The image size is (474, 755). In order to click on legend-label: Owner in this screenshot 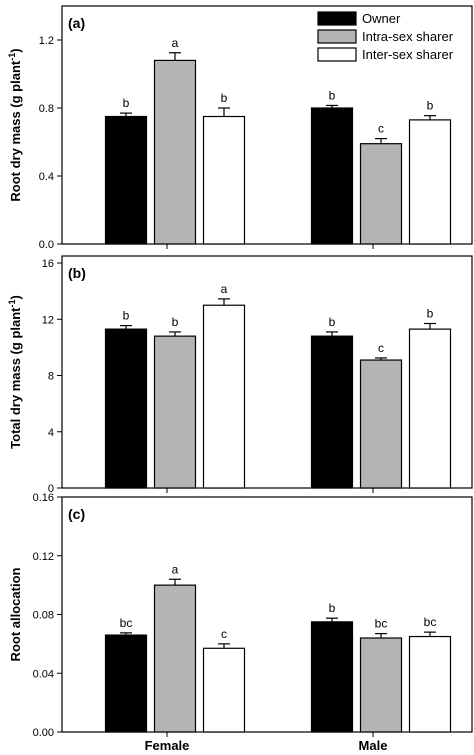, I will do `click(381, 18)`.